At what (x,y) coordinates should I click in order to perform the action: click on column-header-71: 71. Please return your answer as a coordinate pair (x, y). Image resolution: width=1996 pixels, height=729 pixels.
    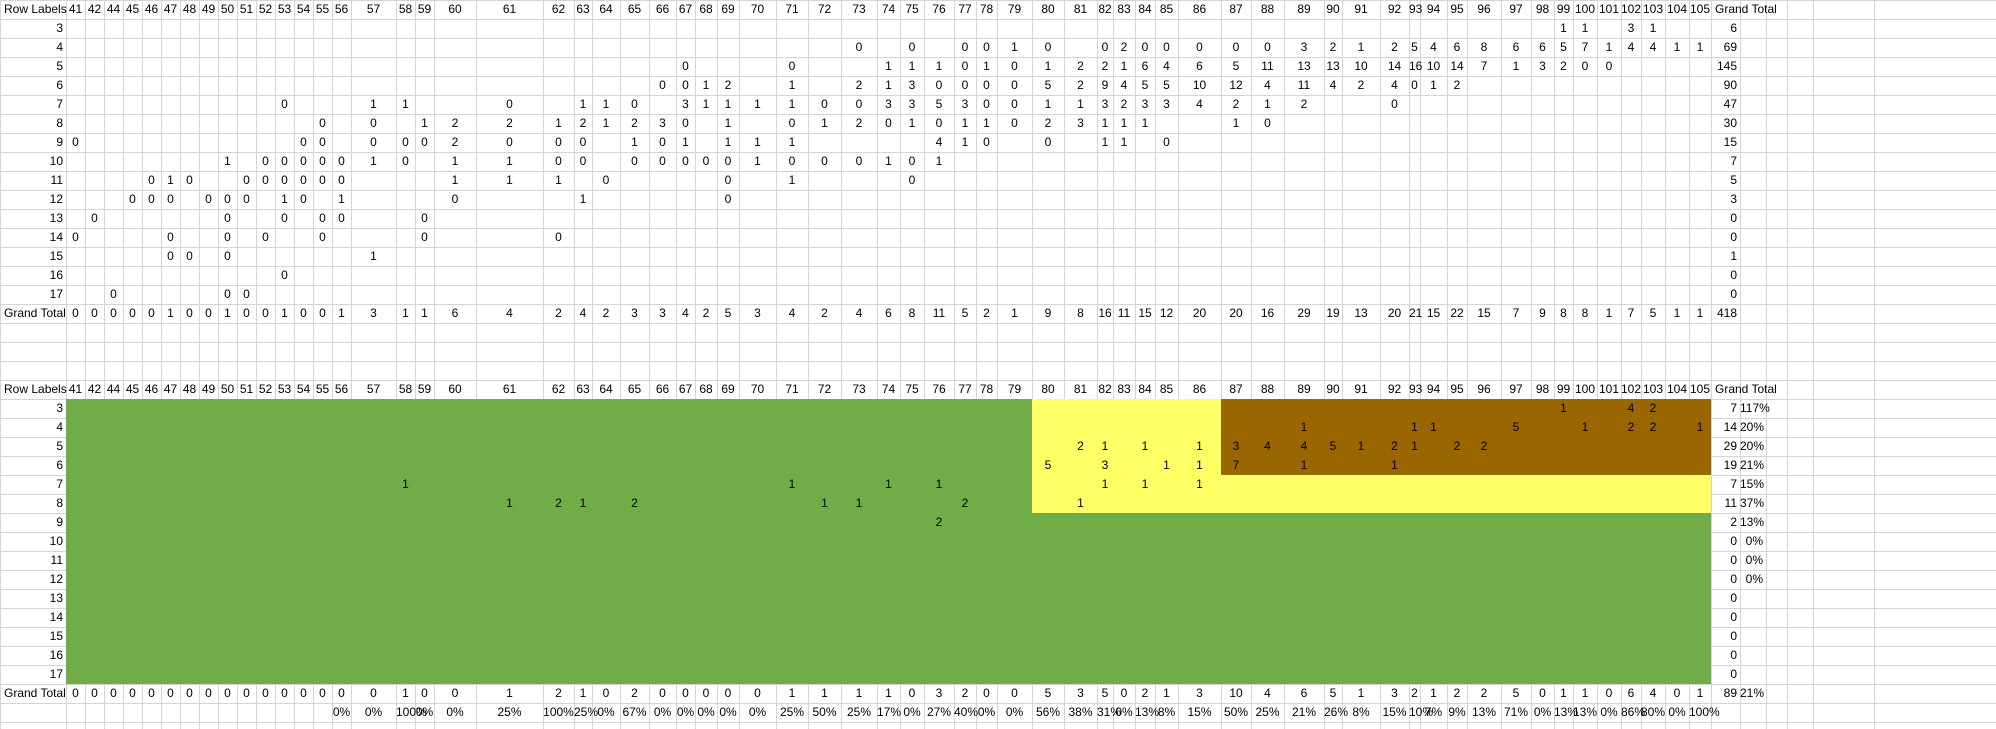
    Looking at the image, I should click on (792, 389).